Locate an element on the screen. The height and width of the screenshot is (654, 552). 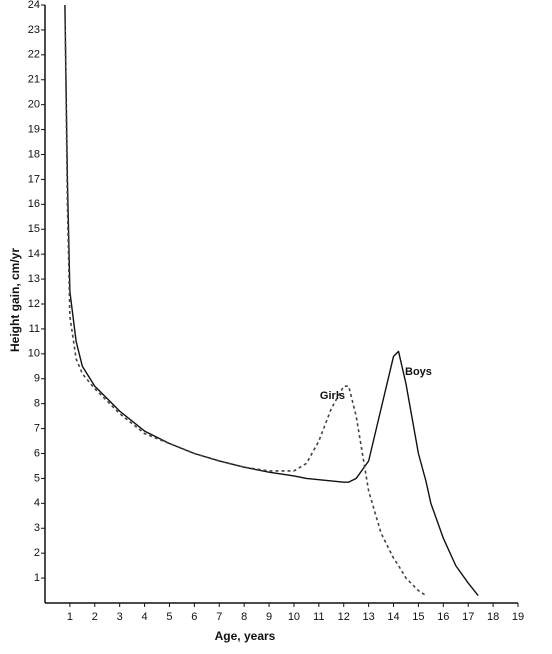
x-tick-label: 8 is located at coordinates (244, 617).